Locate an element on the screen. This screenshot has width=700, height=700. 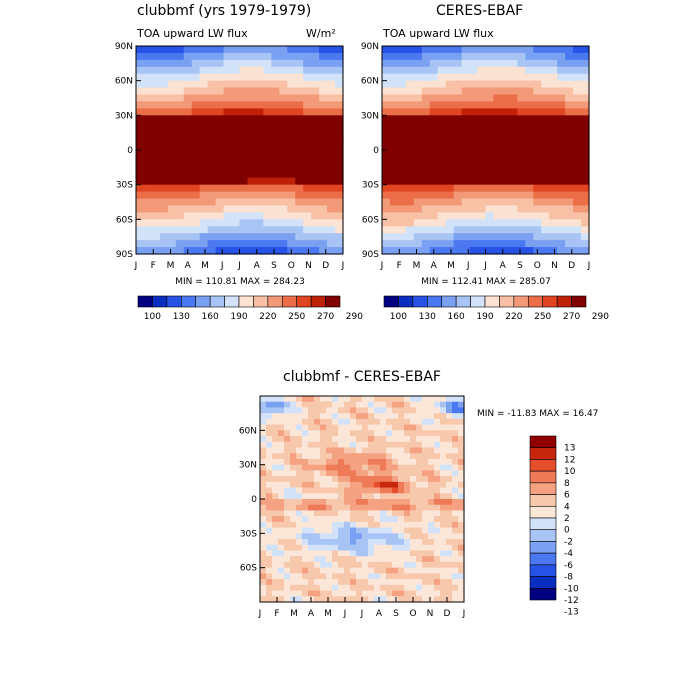
panel-1-xtick-label: O is located at coordinates (291, 266).